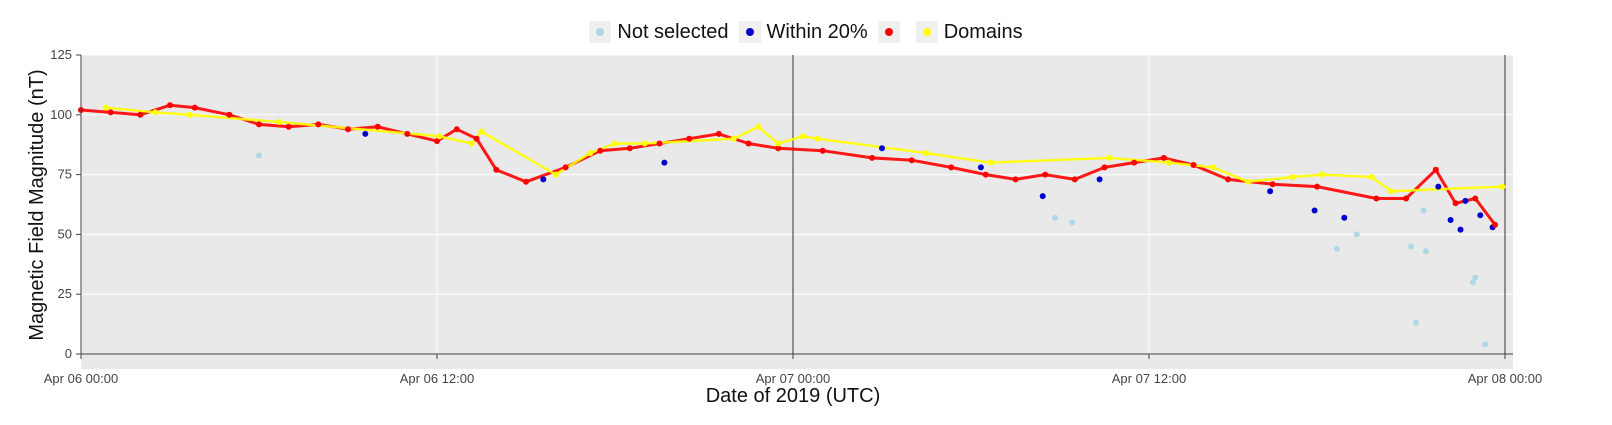  I want to click on legend-dot-not-selected, so click(600, 32).